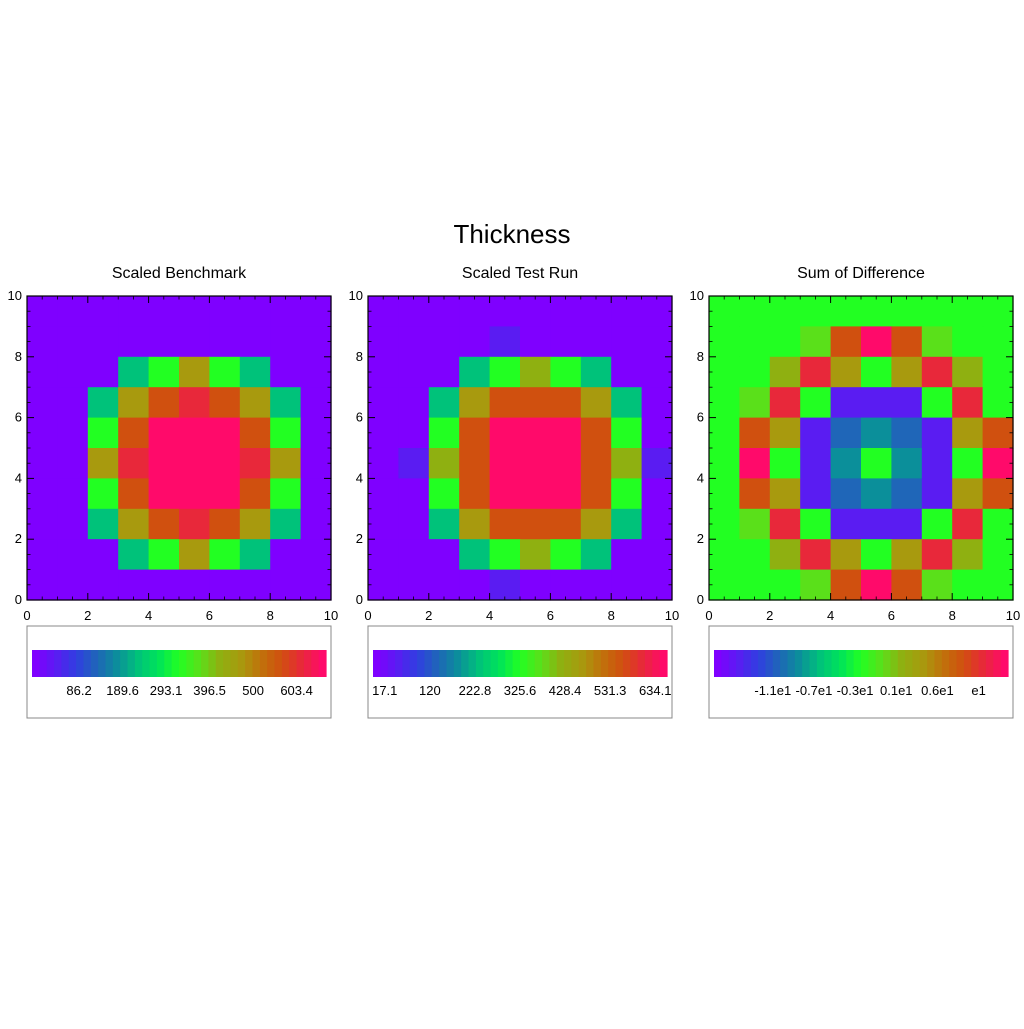 This screenshot has height=1029, width=1024. I want to click on colorbar-label: 531.3, so click(610, 690).